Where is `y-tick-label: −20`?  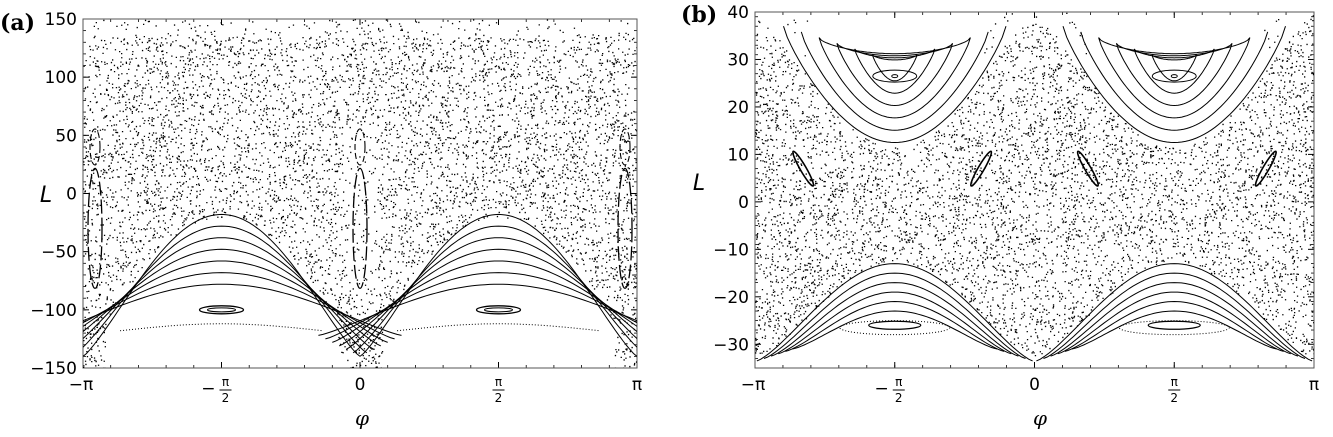 y-tick-label: −20 is located at coordinates (731, 298).